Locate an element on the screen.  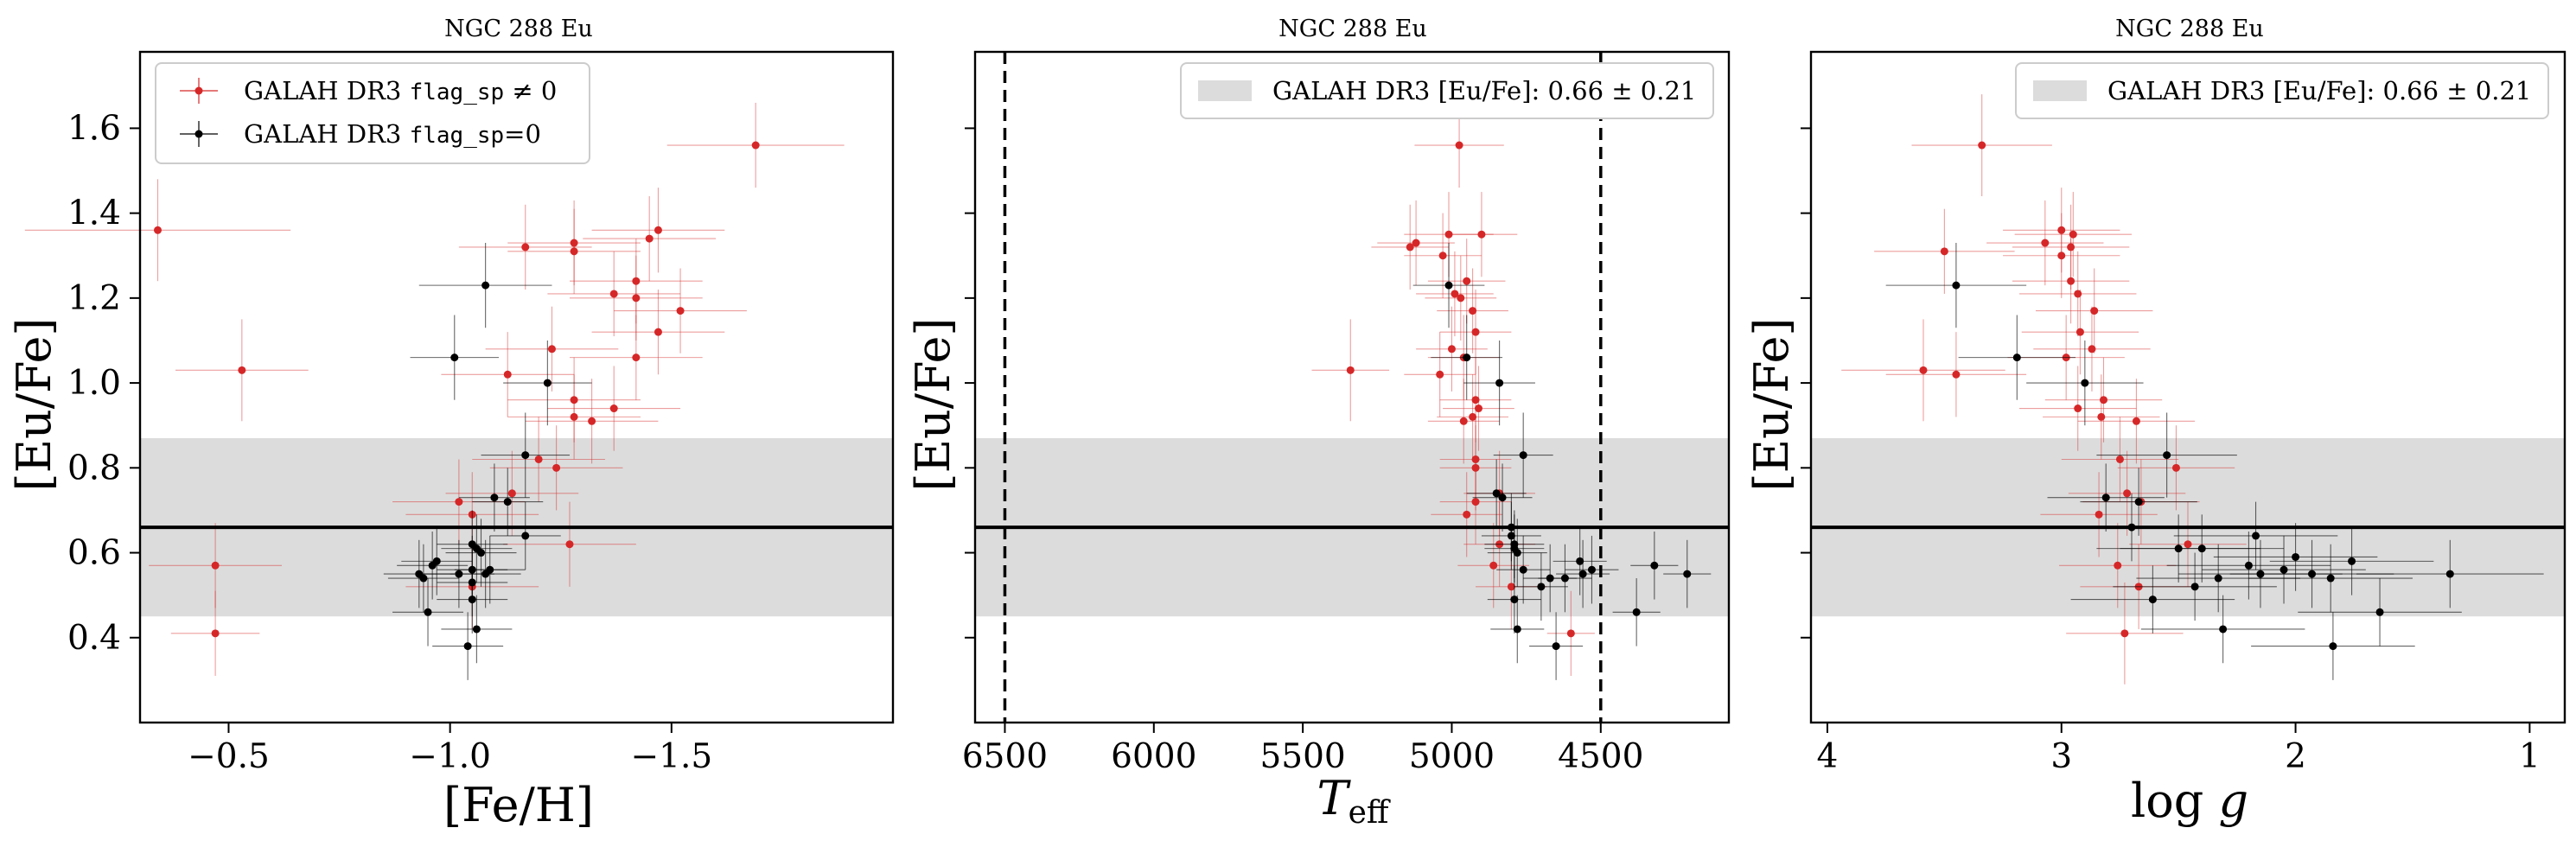
legend-frame is located at coordinates (1447, 90).